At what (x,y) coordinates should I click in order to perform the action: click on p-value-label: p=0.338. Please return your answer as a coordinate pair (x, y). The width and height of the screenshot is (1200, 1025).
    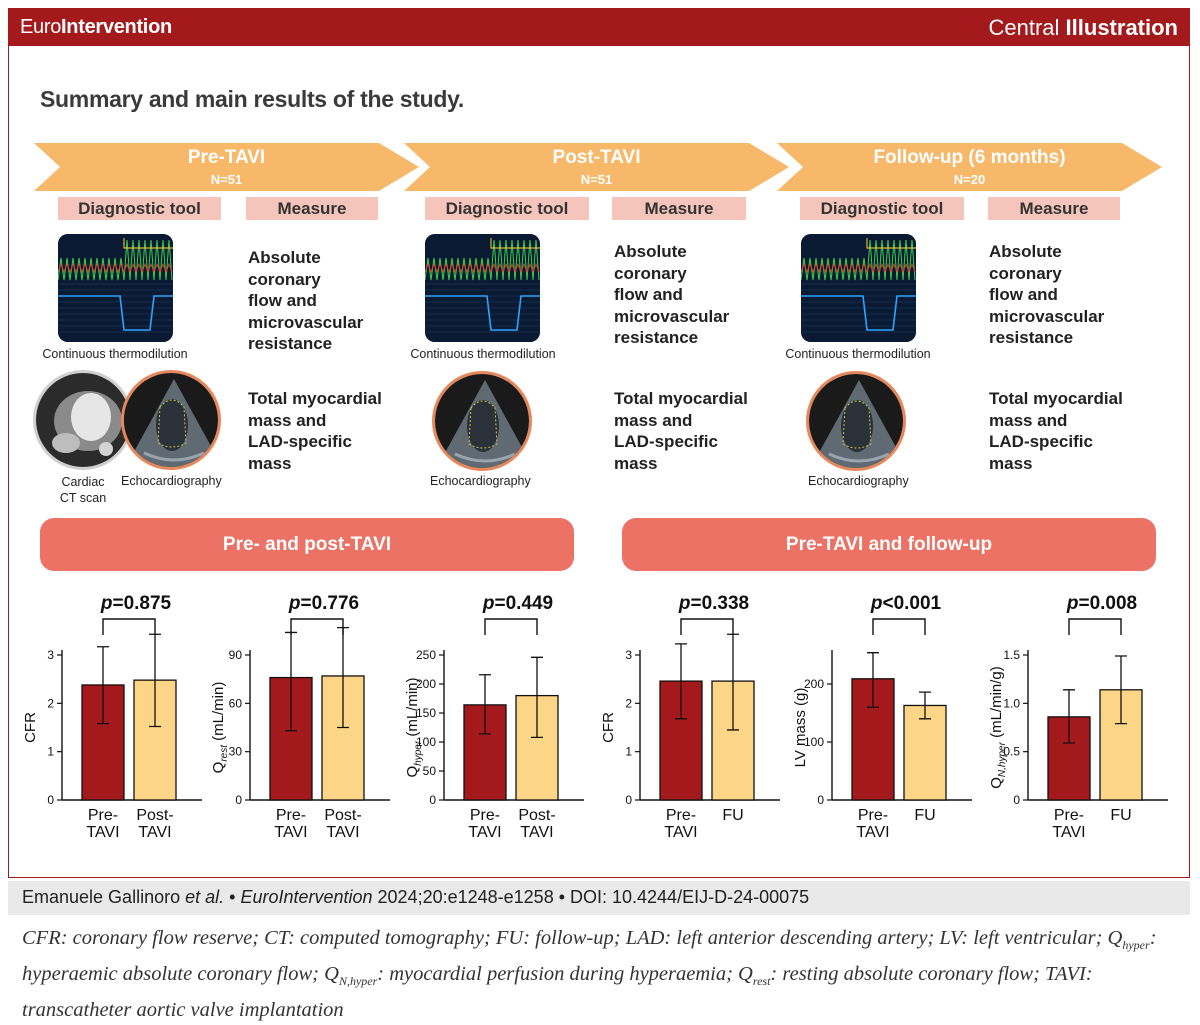
    Looking at the image, I should click on (713, 603).